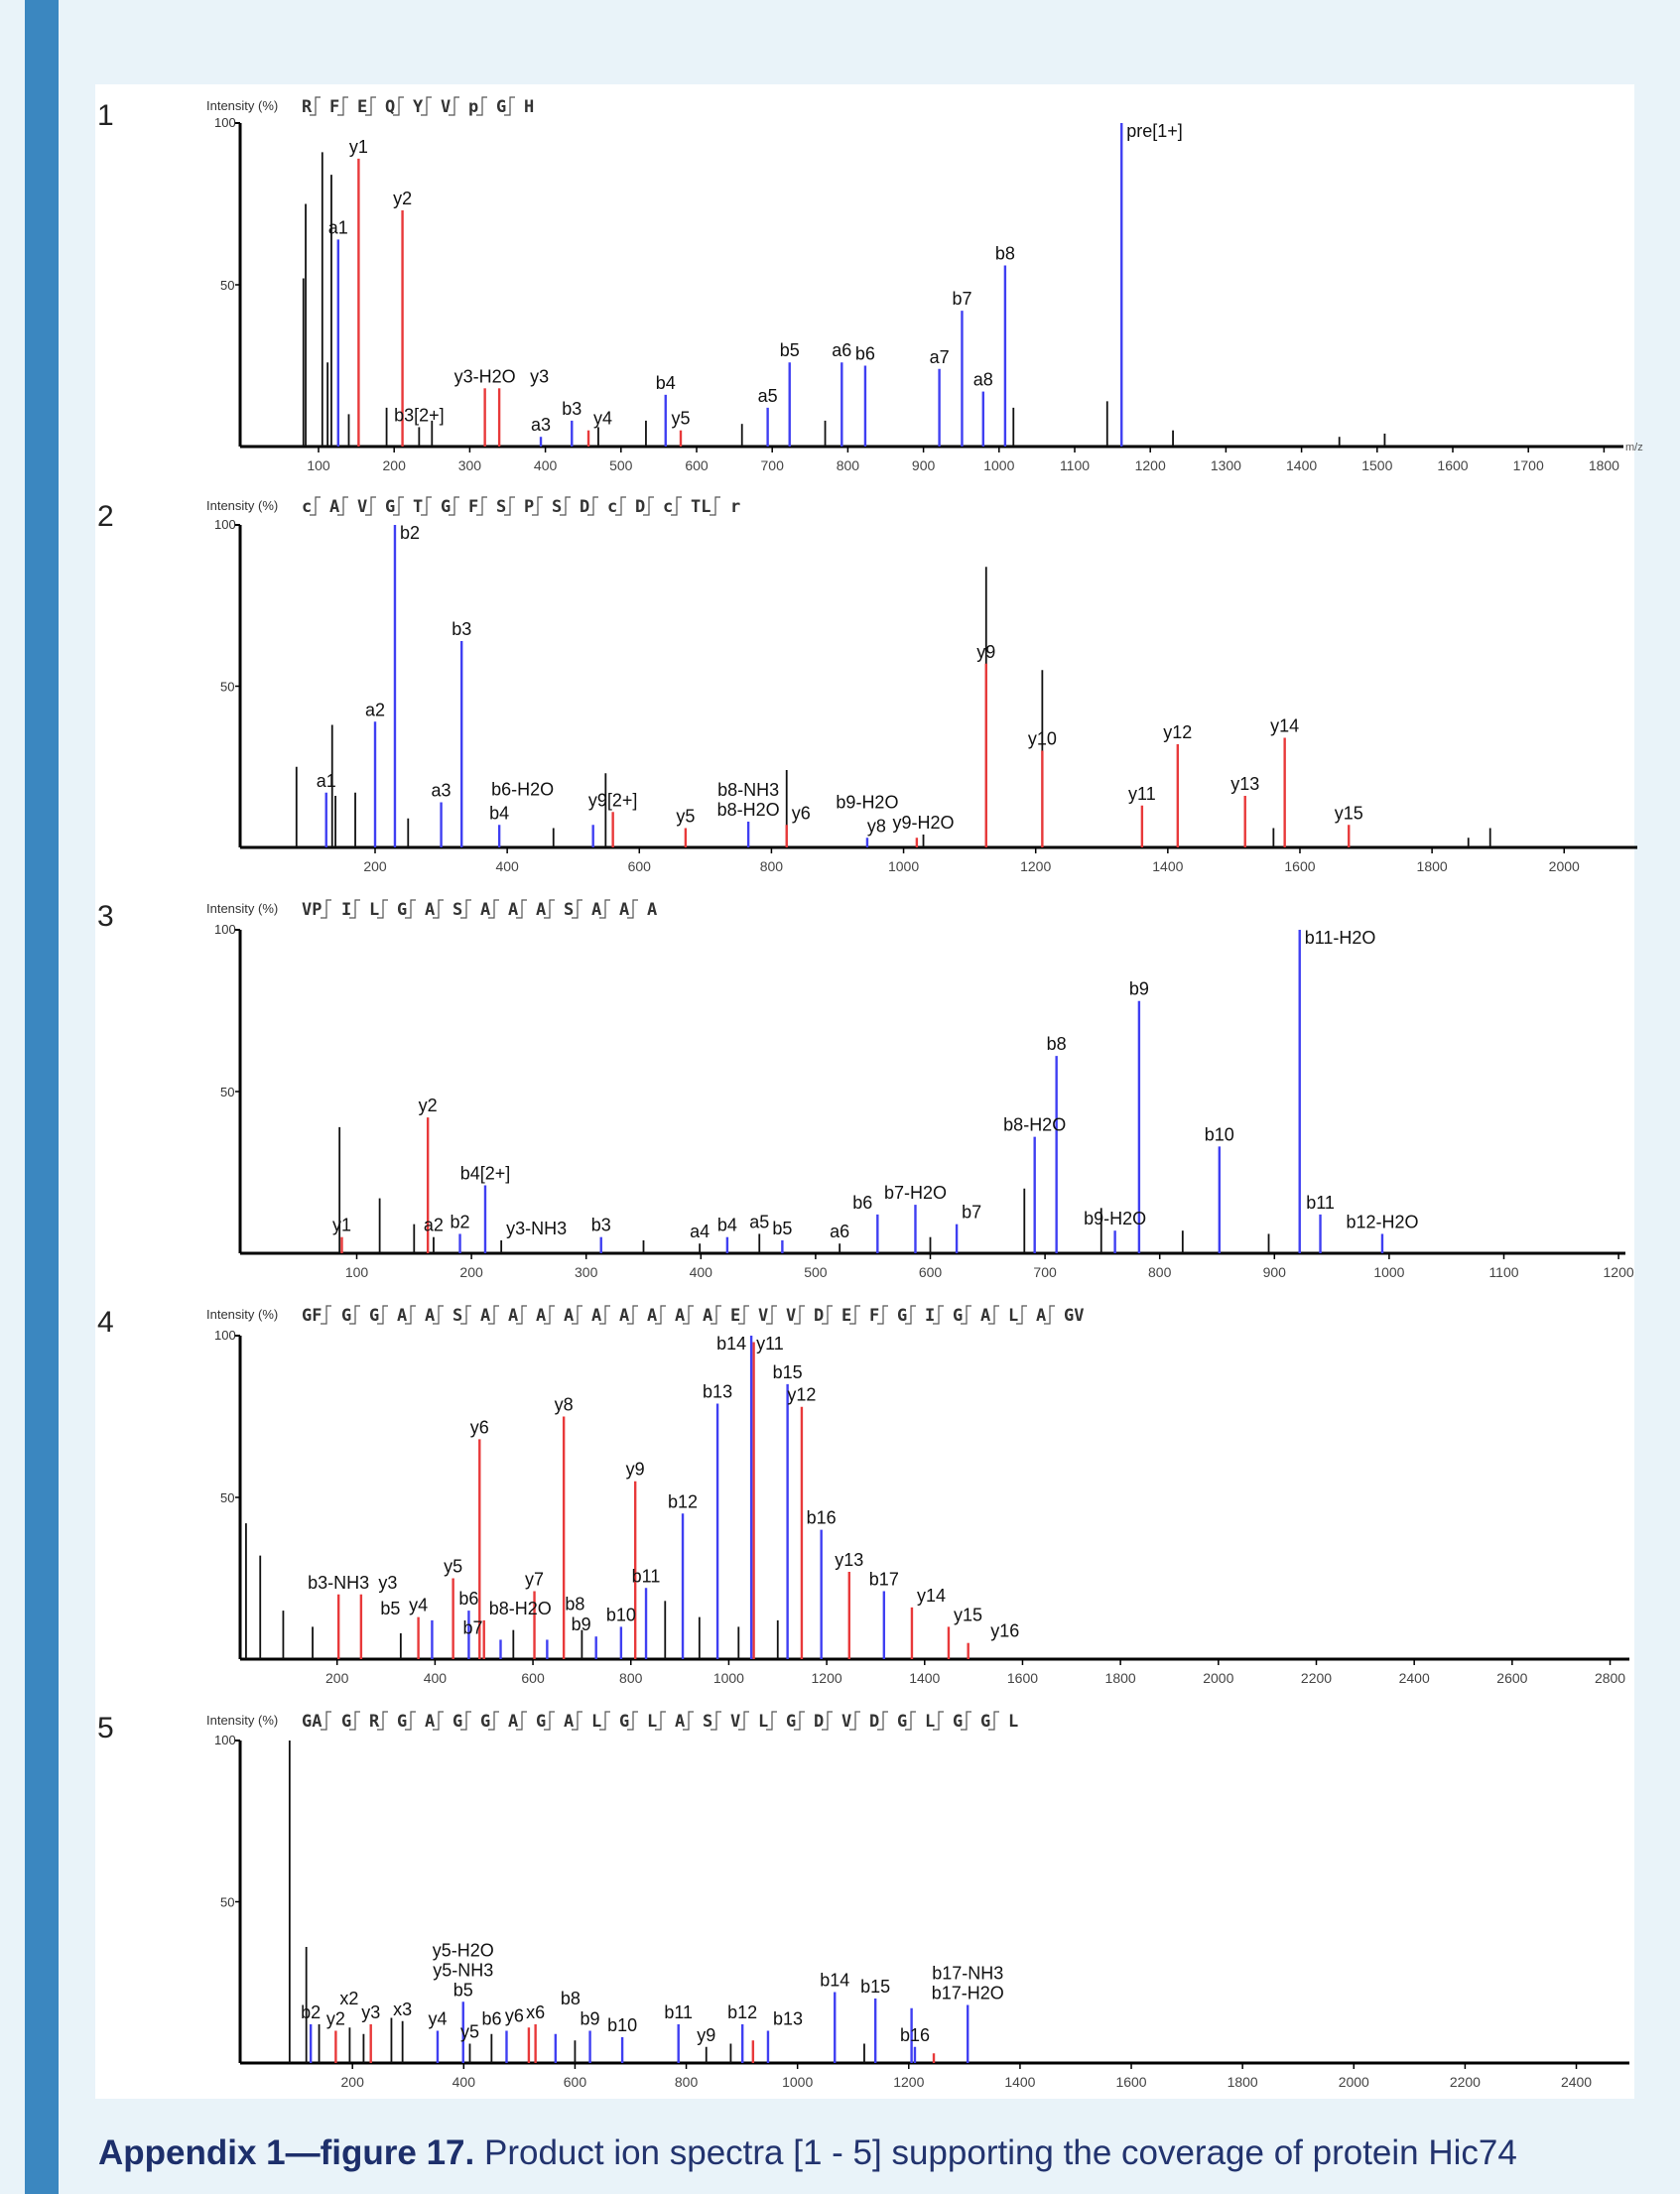 The height and width of the screenshot is (2194, 1680). I want to click on x-tick-label: 1000, so click(728, 1678).